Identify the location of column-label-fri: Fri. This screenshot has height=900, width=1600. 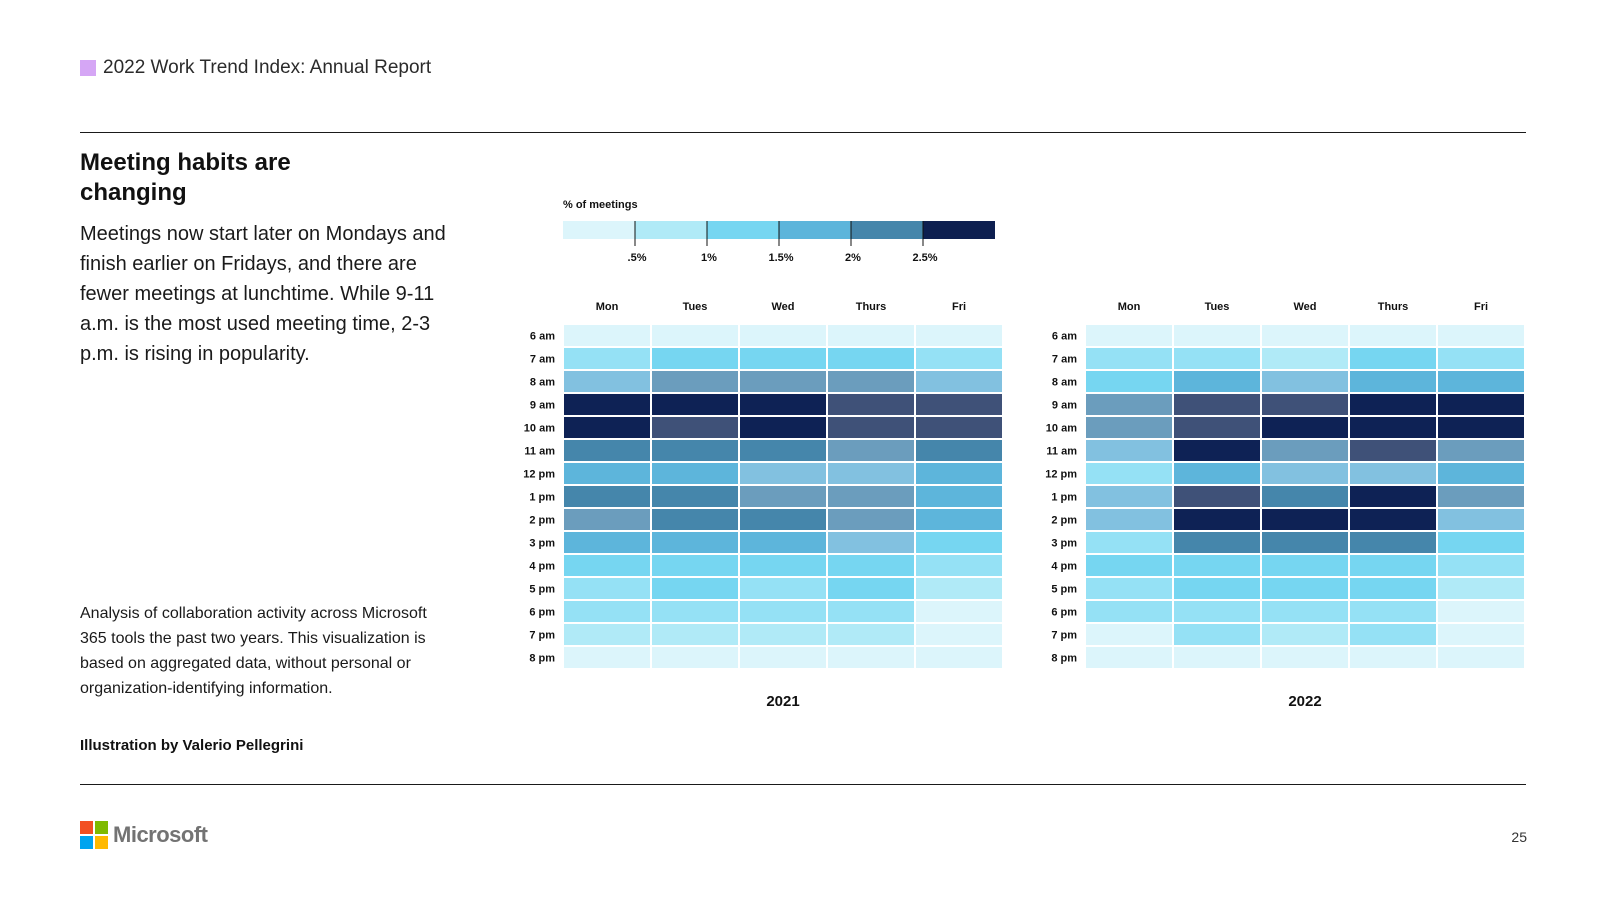
(959, 307).